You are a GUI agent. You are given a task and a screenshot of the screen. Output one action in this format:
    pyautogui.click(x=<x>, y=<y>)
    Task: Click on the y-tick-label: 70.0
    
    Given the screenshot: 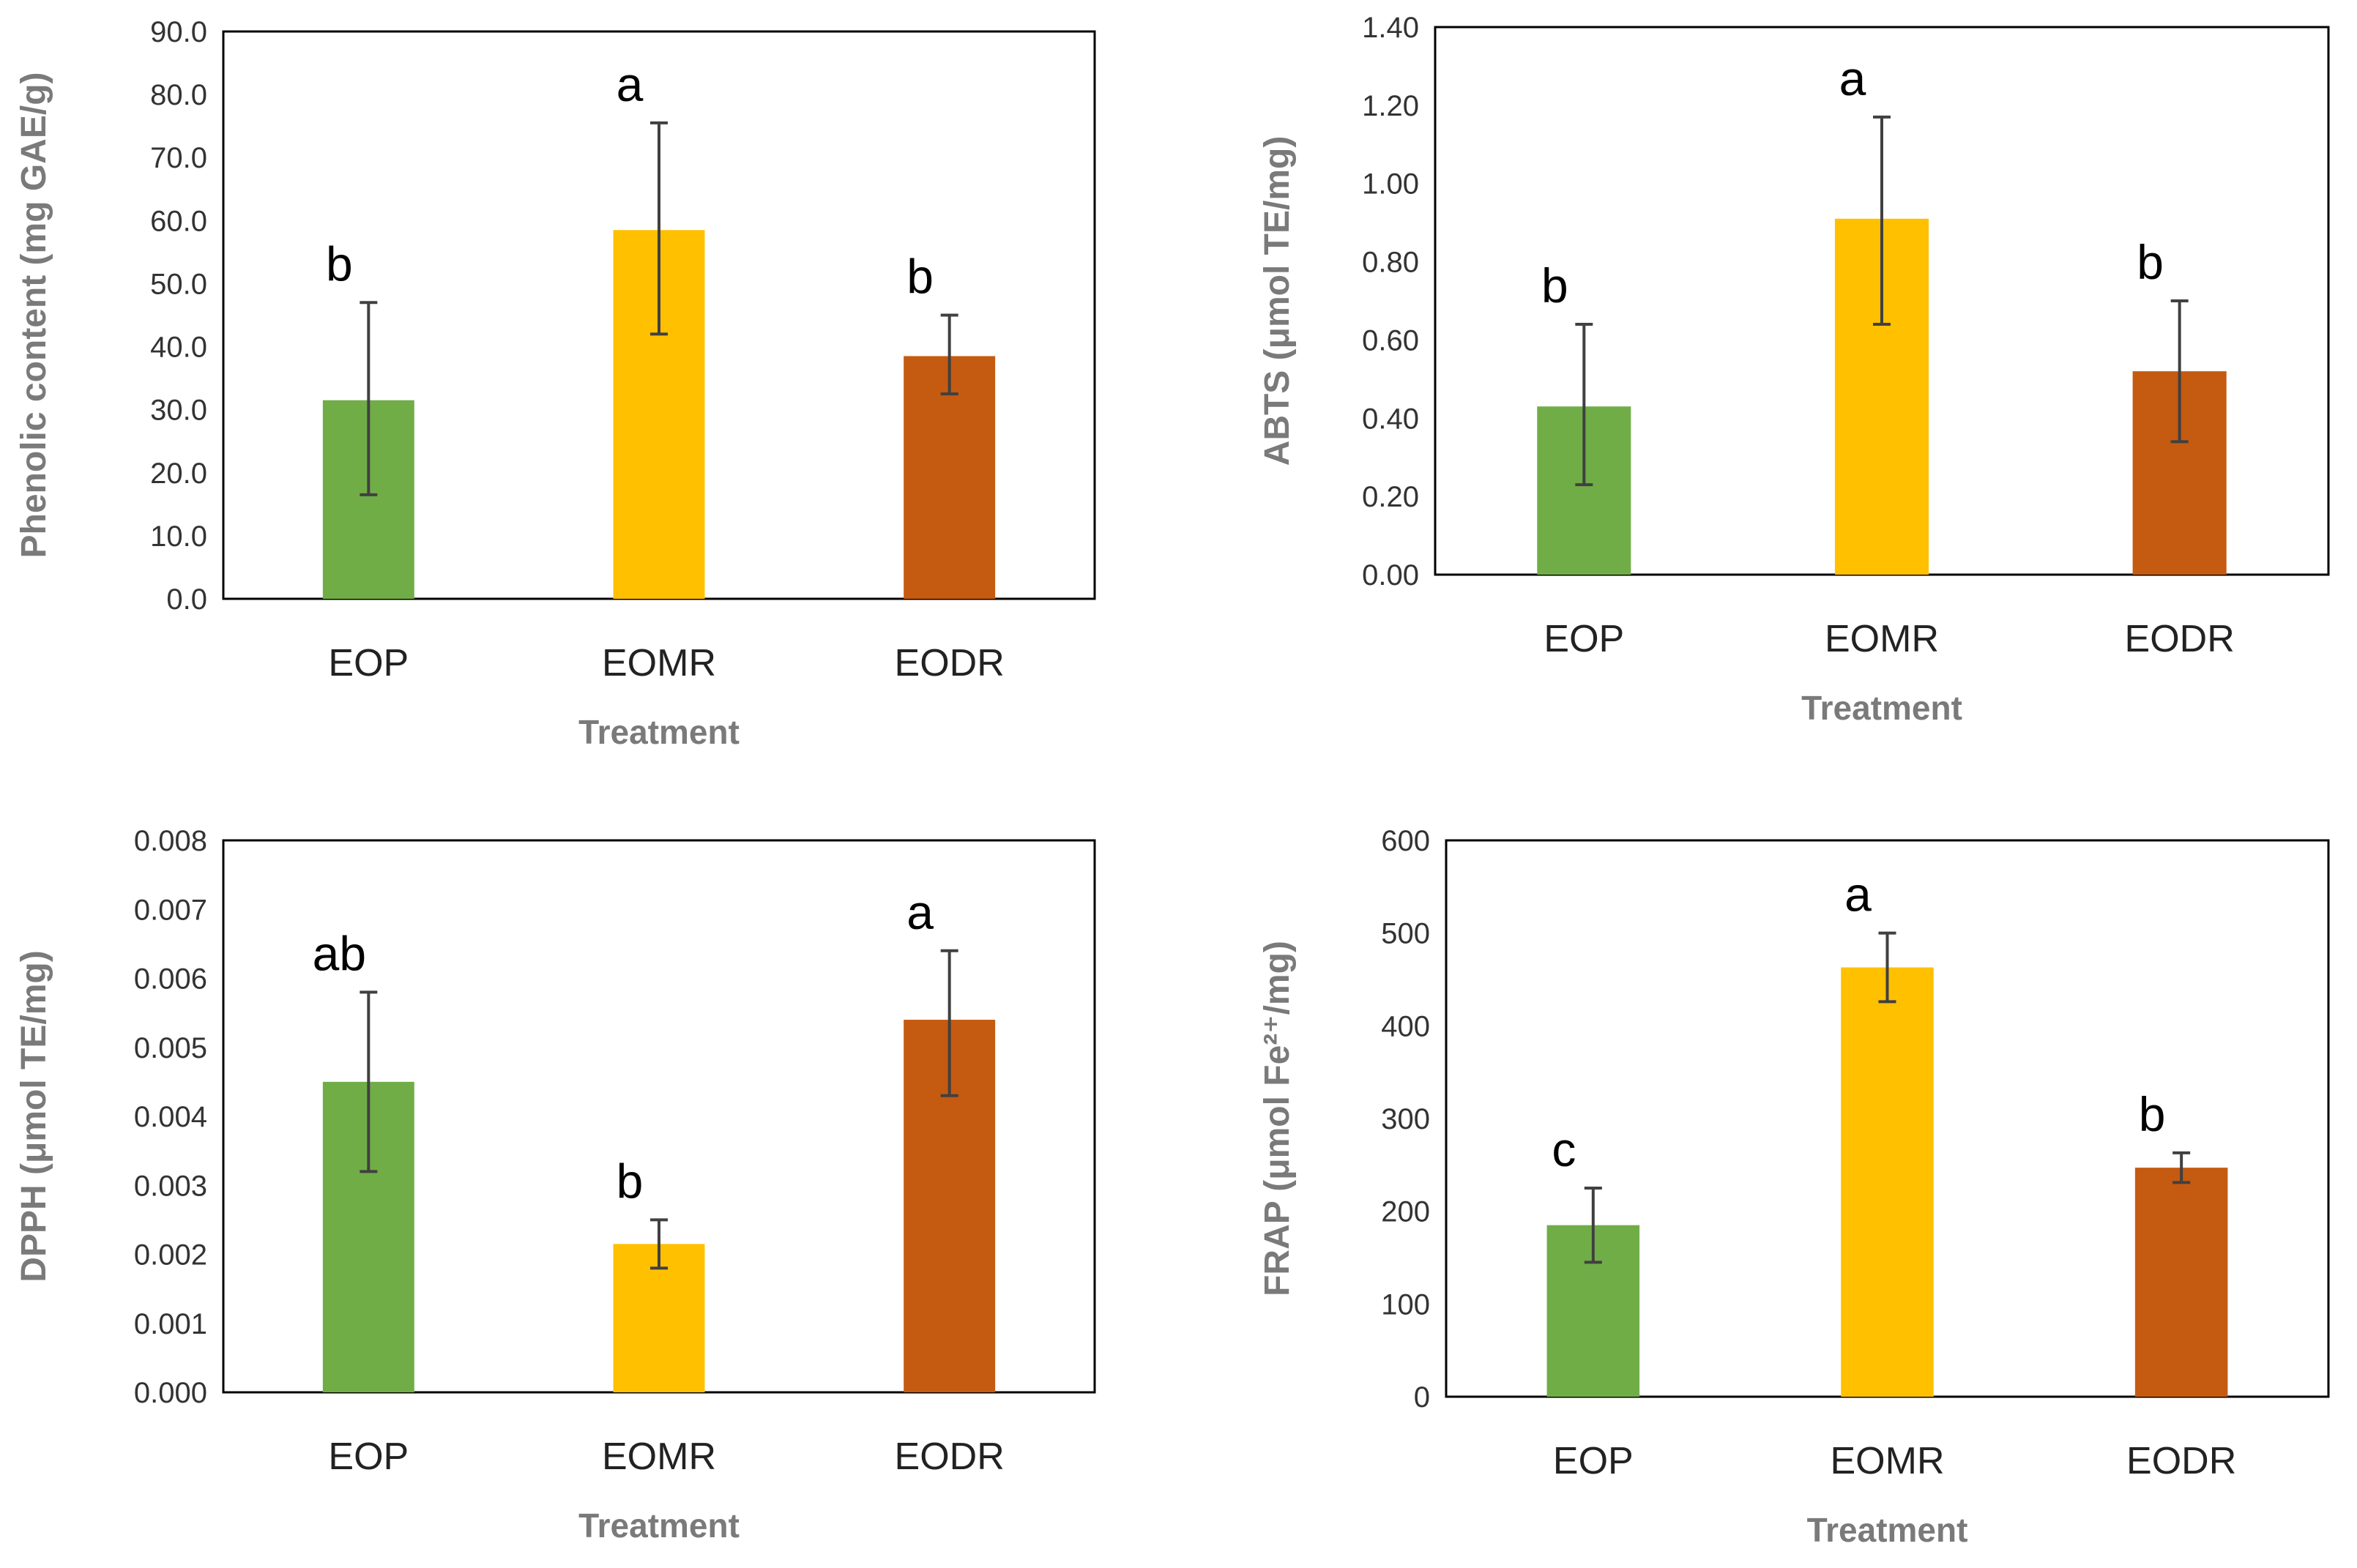 What is the action you would take?
    pyautogui.click(x=178, y=158)
    